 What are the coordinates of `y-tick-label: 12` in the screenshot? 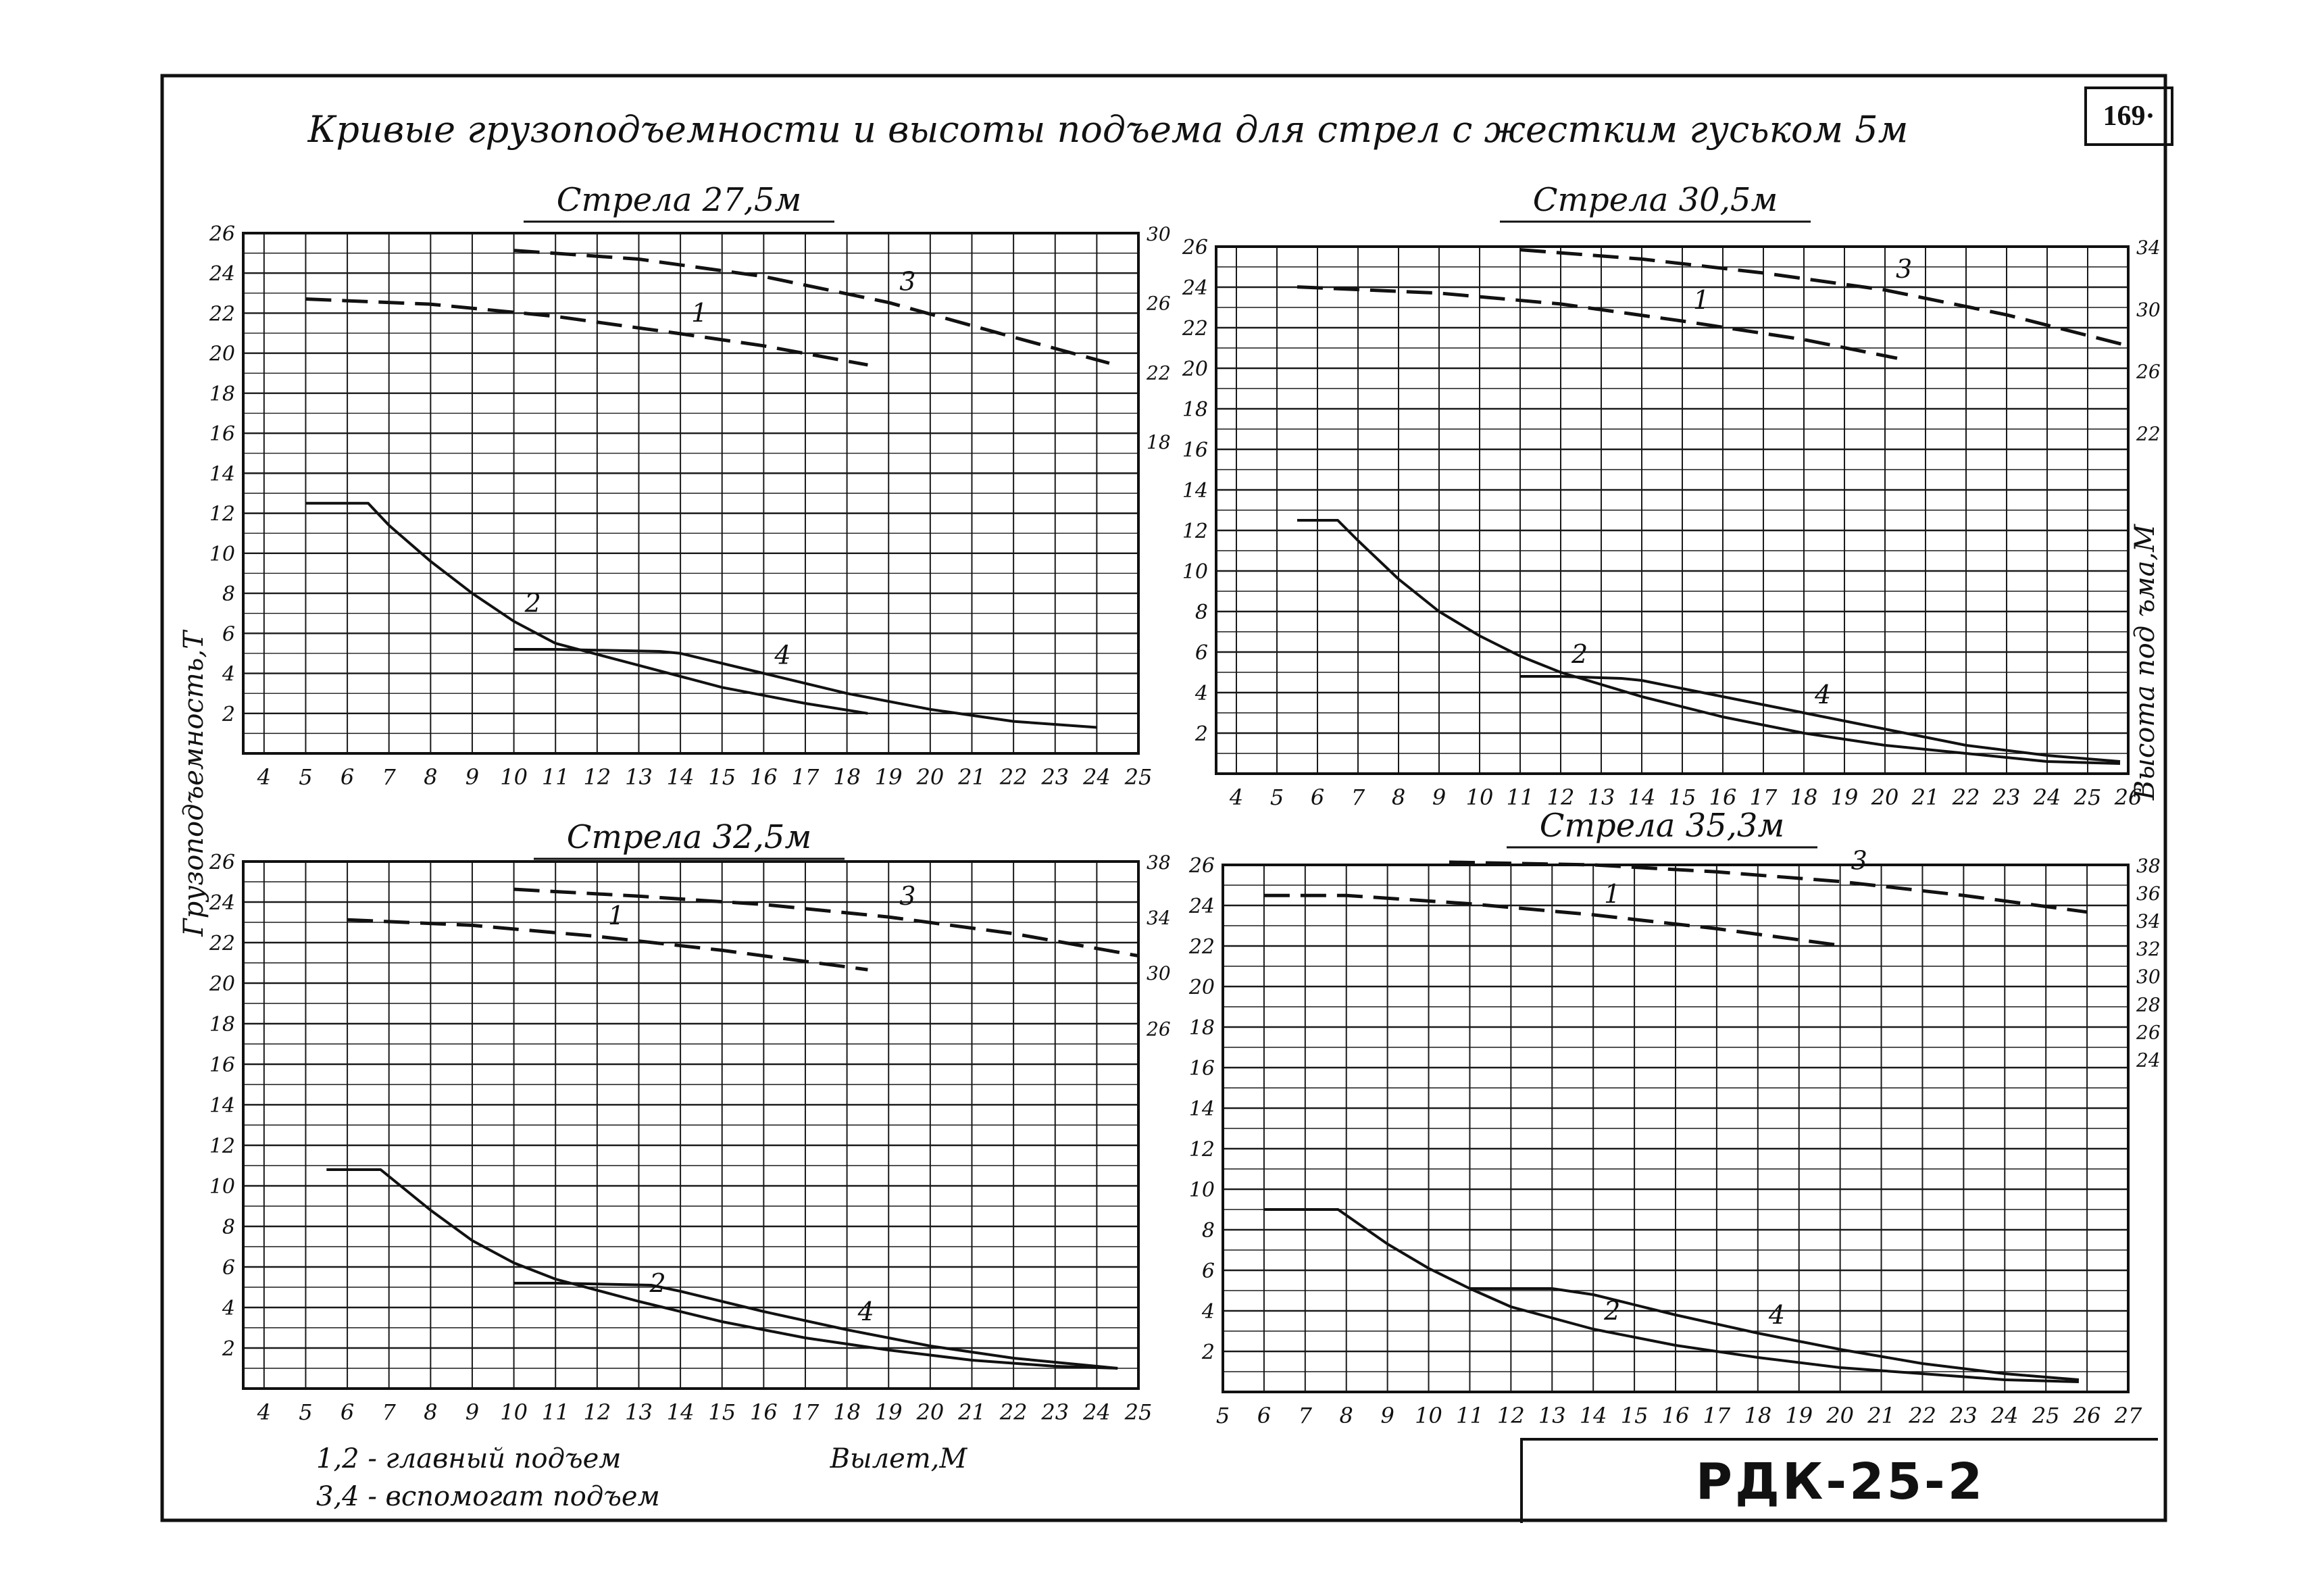 It's located at (222, 1146).